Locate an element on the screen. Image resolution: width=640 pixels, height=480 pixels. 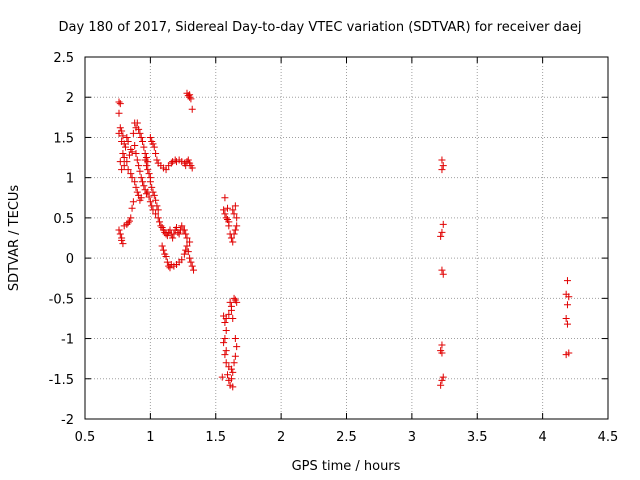
x-tick-label: 4.5 is located at coordinates (608, 437).